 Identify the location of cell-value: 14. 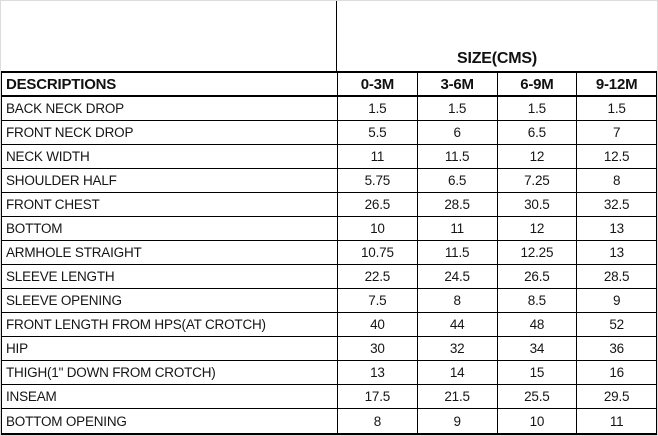
(457, 373).